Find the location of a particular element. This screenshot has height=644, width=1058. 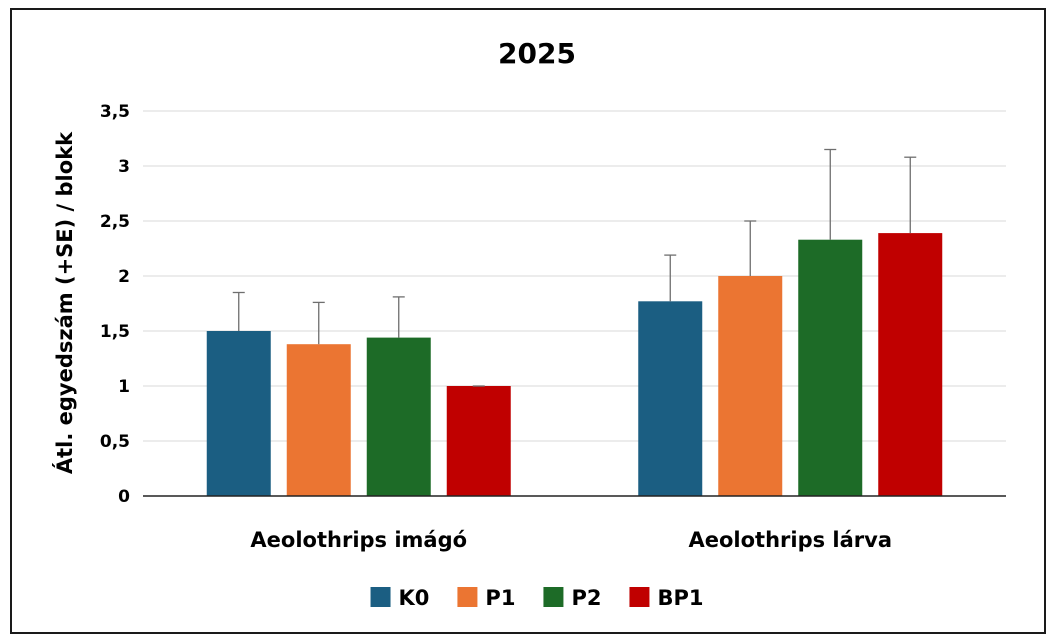

y-tick-label: 3,5 is located at coordinates (115, 112).